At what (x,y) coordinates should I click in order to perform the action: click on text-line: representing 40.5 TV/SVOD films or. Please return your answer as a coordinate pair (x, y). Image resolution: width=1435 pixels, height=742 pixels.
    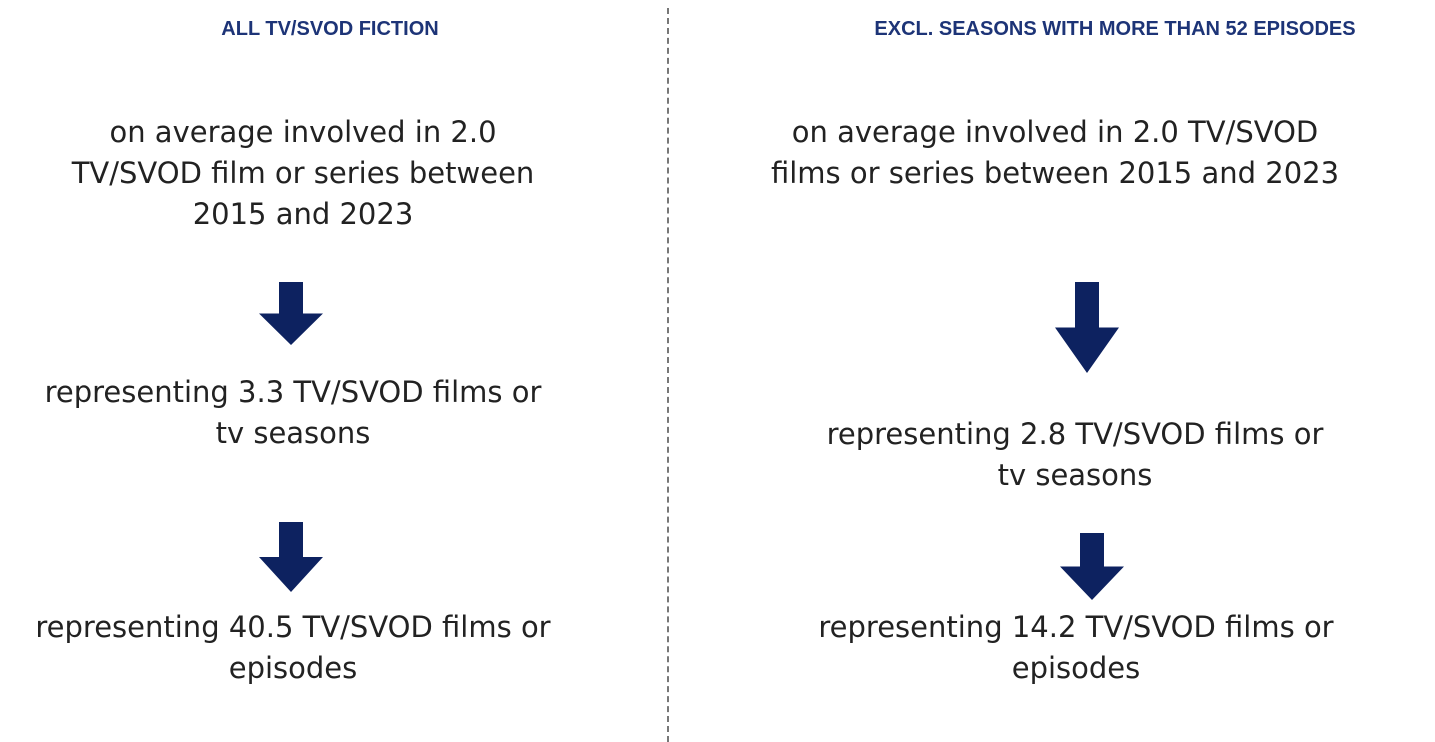
    Looking at the image, I should click on (293, 627).